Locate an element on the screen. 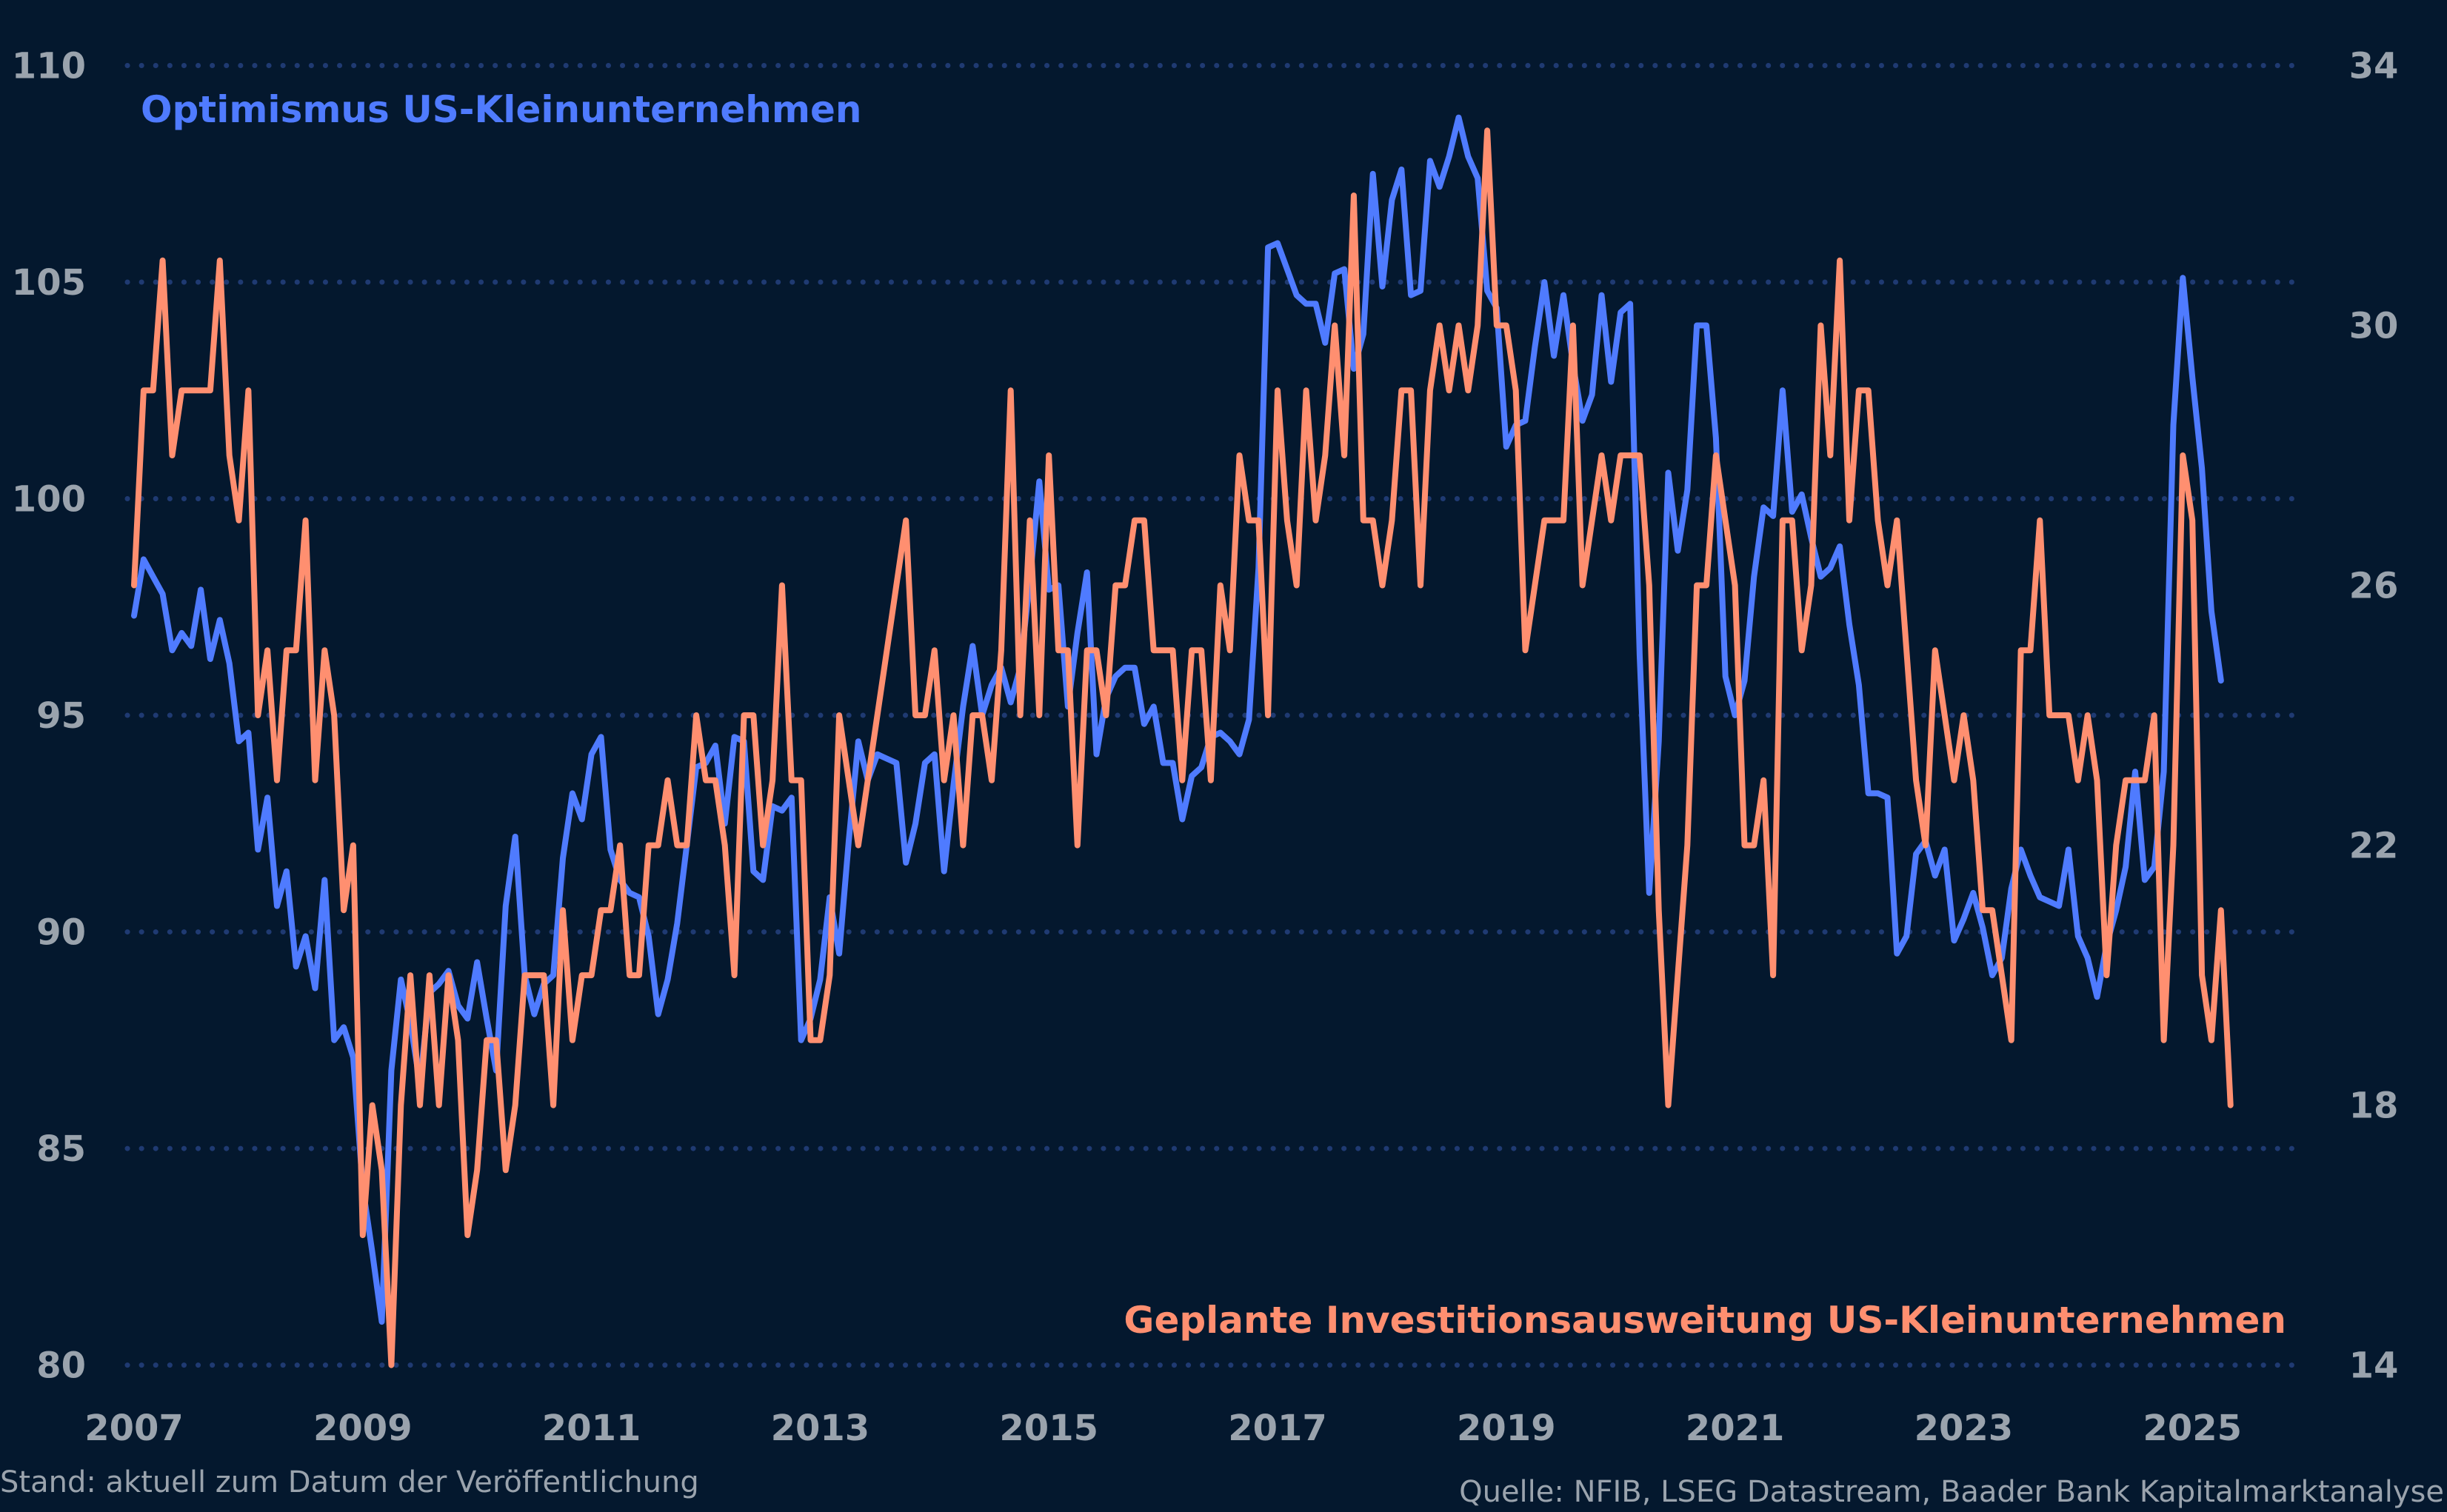 The image size is (2447, 1512). x-tick-label: 2007 is located at coordinates (134, 1428).